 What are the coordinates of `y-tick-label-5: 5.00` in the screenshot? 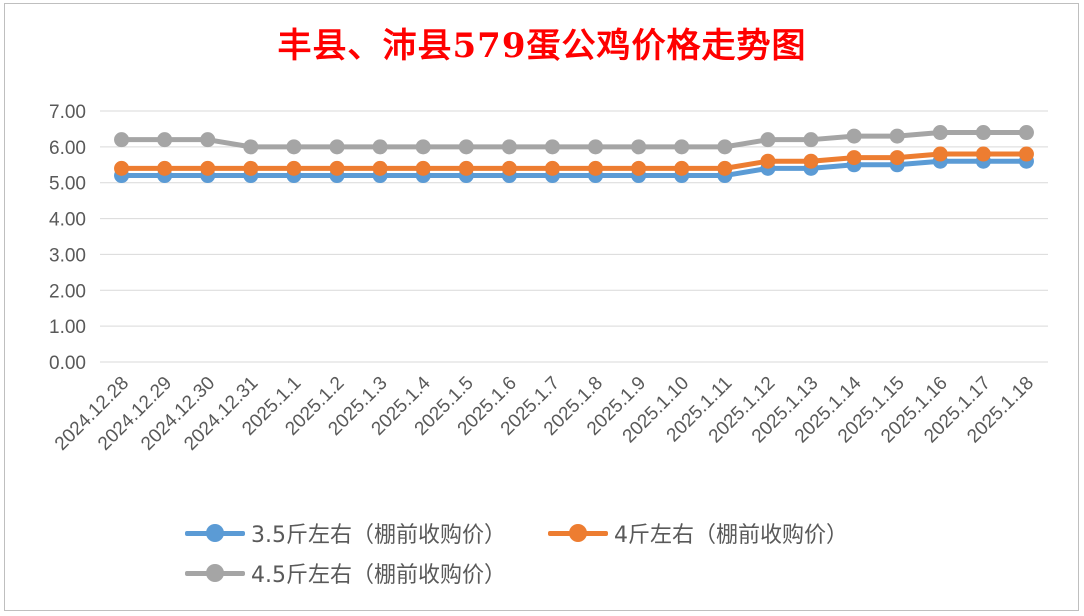 It's located at (67, 184).